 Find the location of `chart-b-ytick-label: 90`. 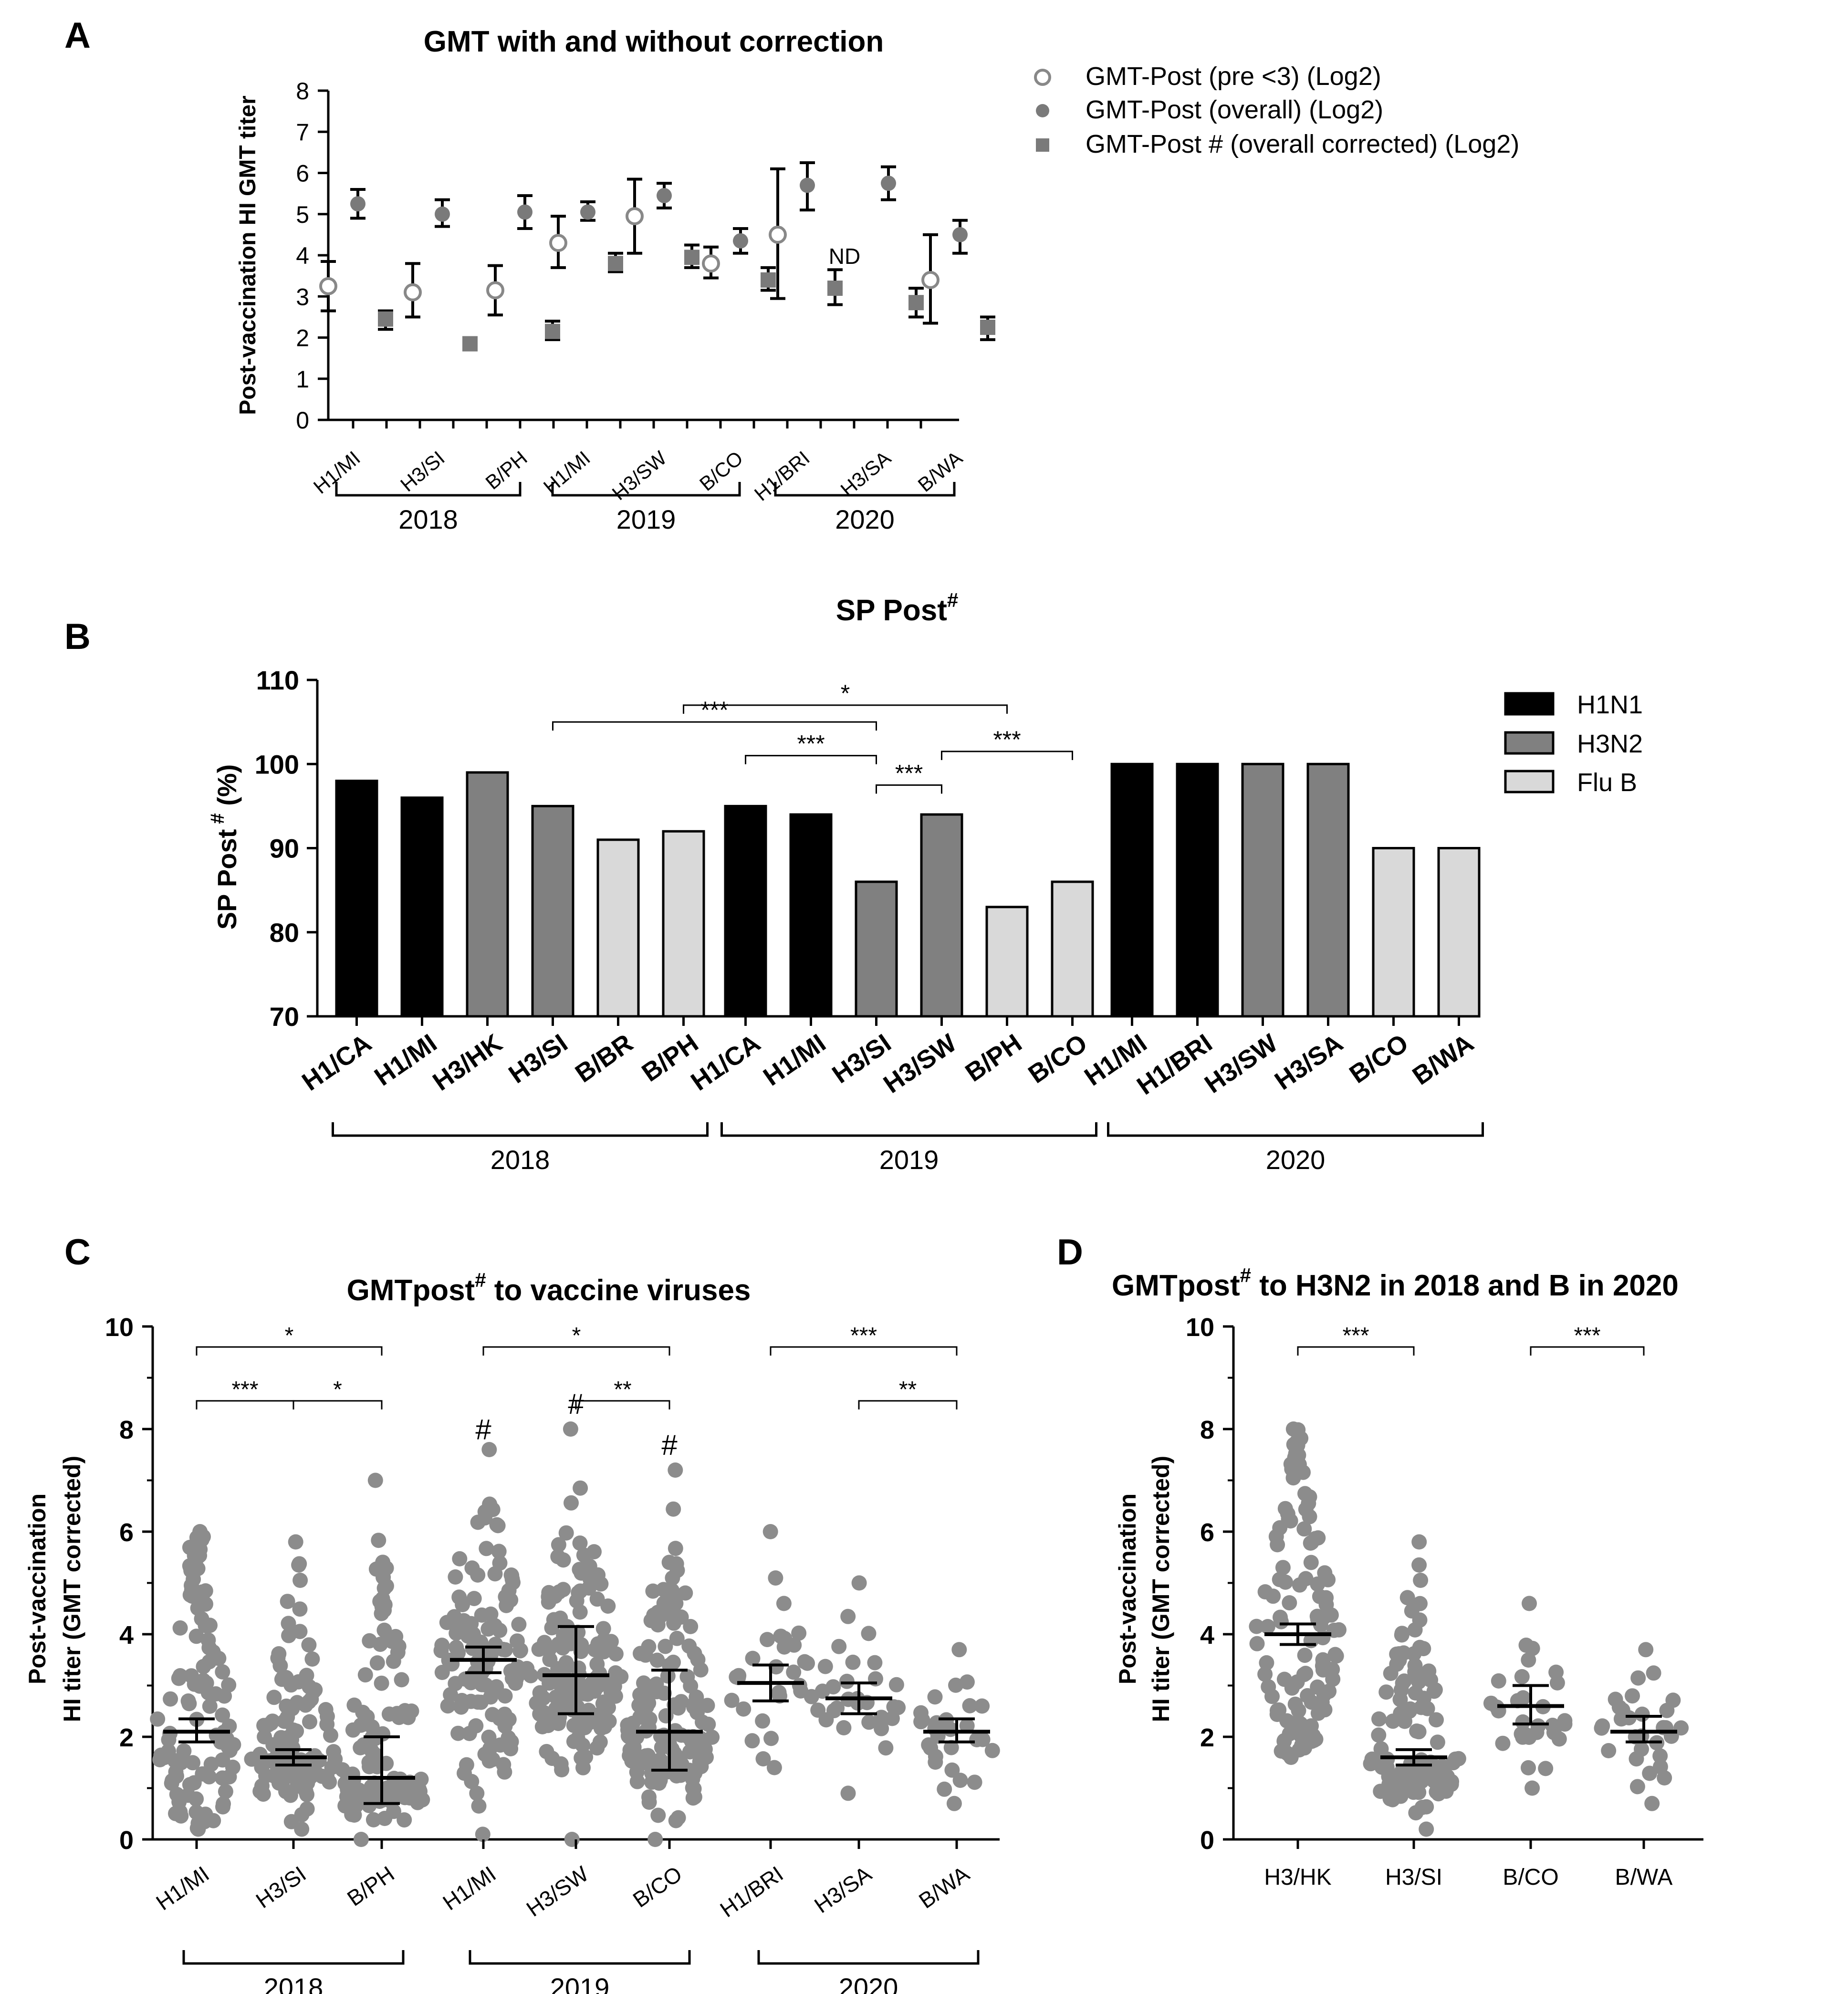

chart-b-ytick-label: 90 is located at coordinates (285, 849).